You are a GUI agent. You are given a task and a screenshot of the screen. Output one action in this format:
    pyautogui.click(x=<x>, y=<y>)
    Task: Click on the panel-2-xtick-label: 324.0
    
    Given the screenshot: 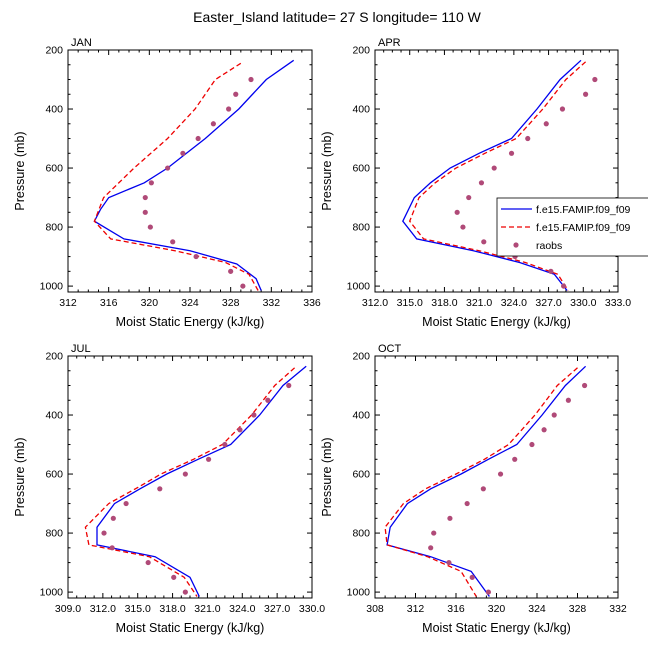 What is the action you would take?
    pyautogui.click(x=242, y=609)
    